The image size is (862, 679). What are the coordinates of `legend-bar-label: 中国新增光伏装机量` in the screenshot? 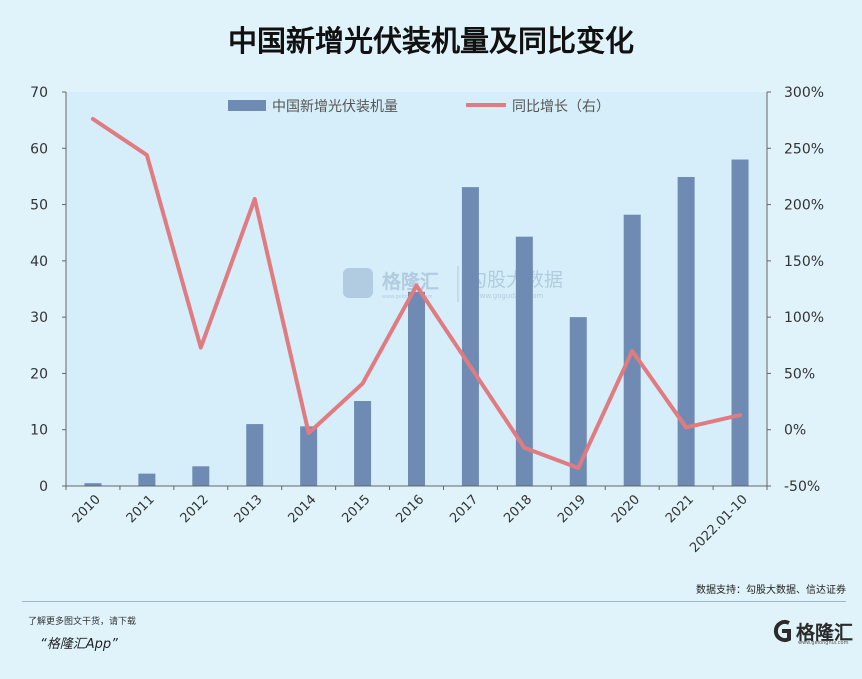 It's located at (335, 107).